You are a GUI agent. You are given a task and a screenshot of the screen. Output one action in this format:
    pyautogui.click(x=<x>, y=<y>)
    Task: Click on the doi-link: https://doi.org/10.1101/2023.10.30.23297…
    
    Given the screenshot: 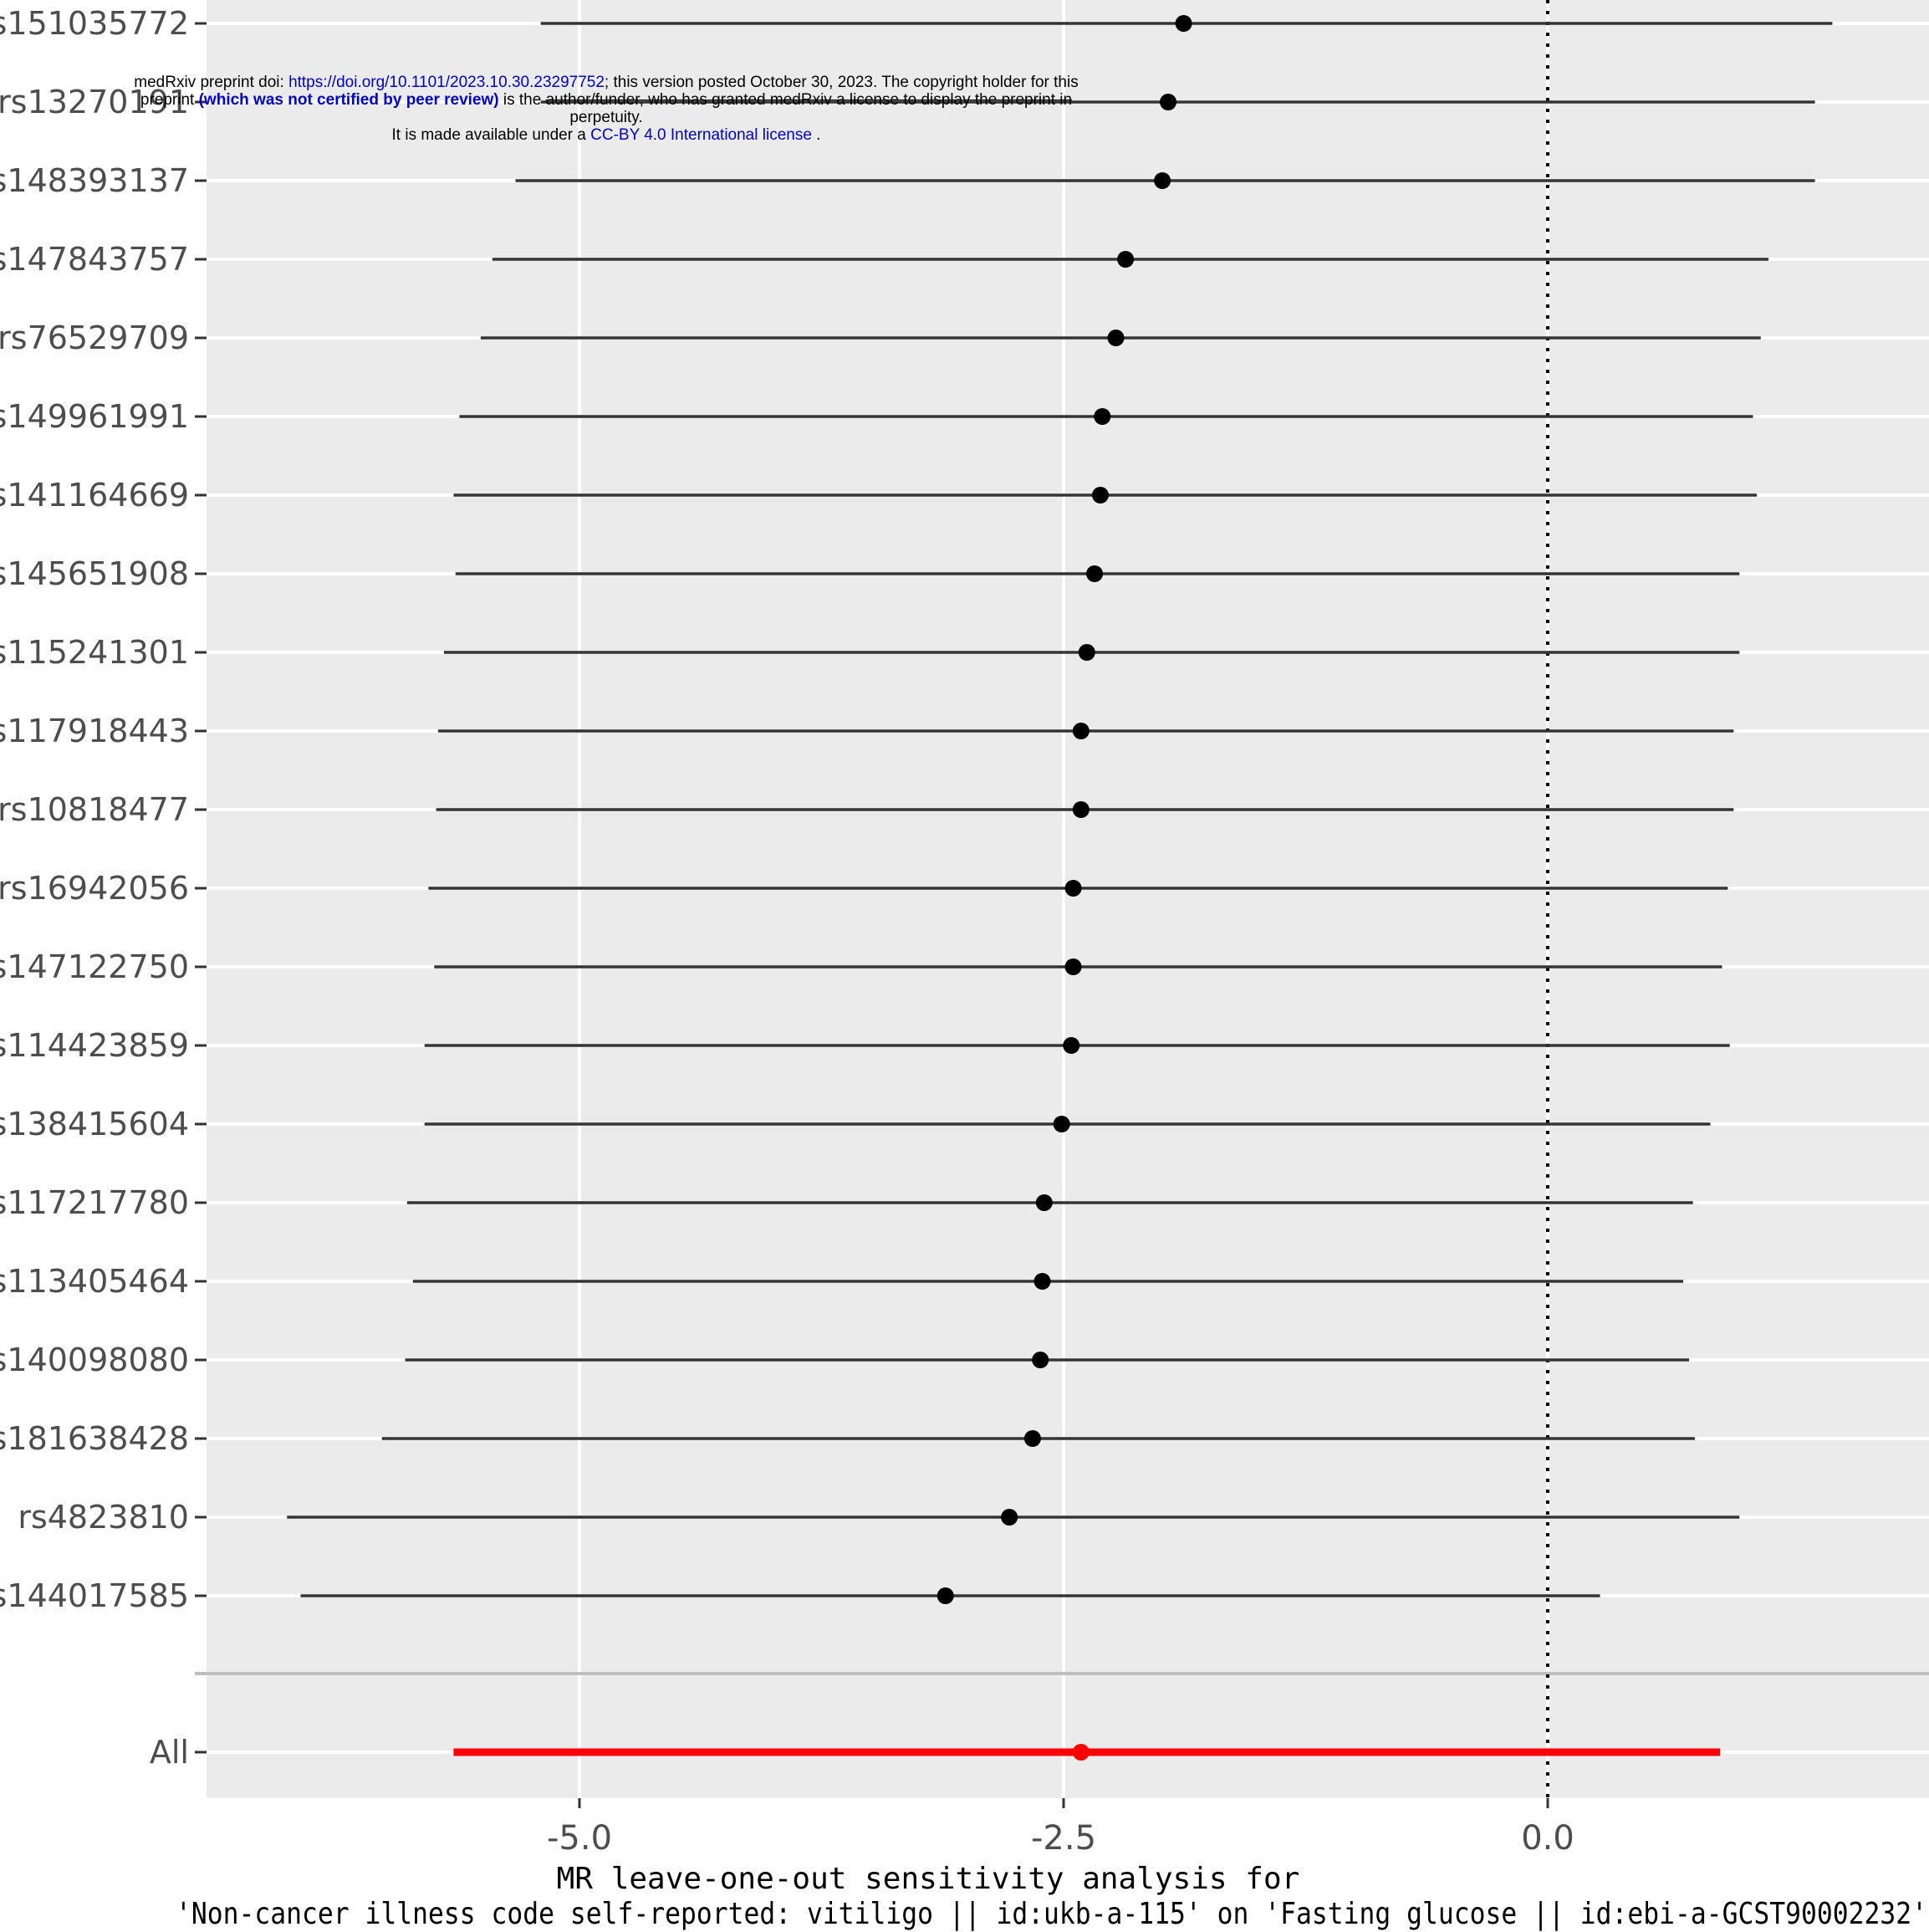 What is the action you would take?
    pyautogui.click(x=447, y=82)
    